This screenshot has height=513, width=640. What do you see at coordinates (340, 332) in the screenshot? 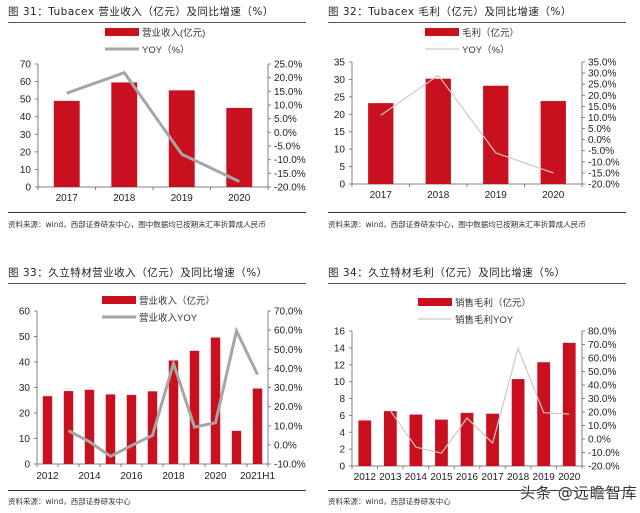
I see `left-axis-tick-label: 16` at bounding box center [340, 332].